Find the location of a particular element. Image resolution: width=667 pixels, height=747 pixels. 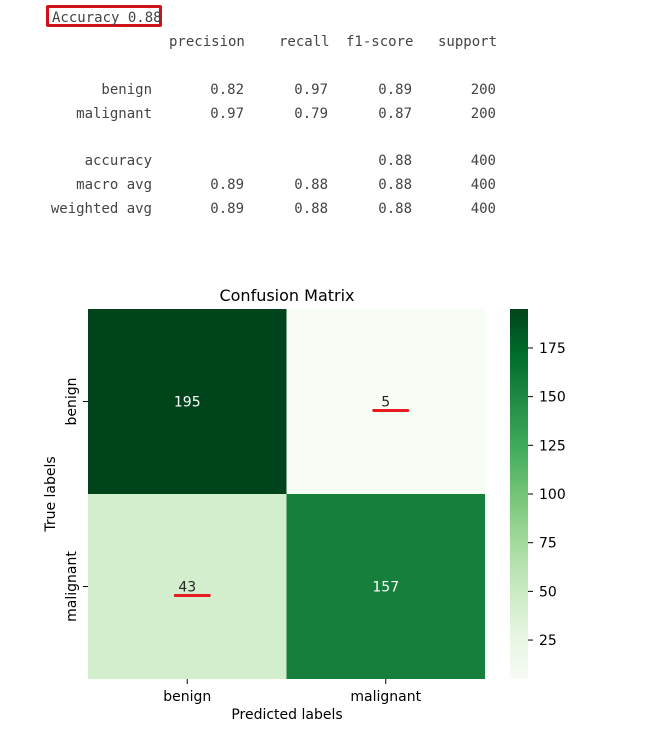

colorbar-tick-label: 75 is located at coordinates (548, 544).